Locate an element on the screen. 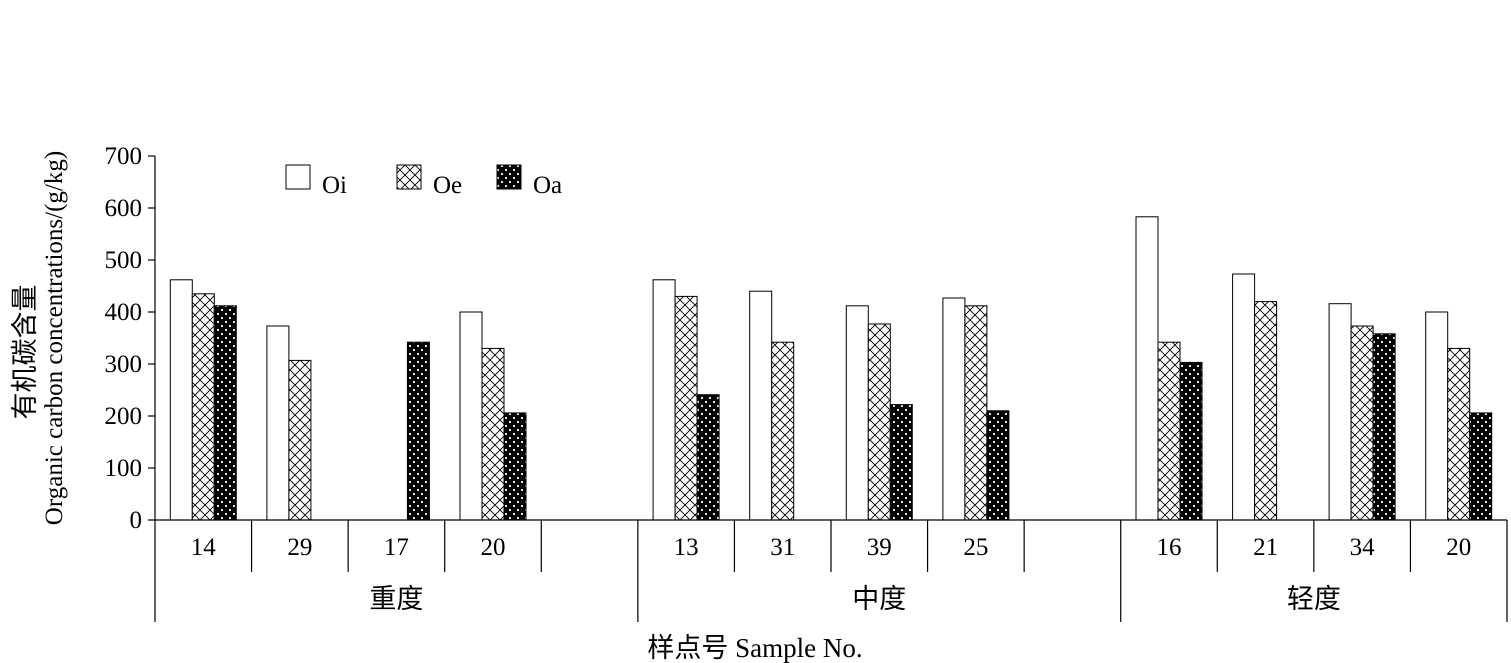  x-group-label: 中度 is located at coordinates (879, 599).